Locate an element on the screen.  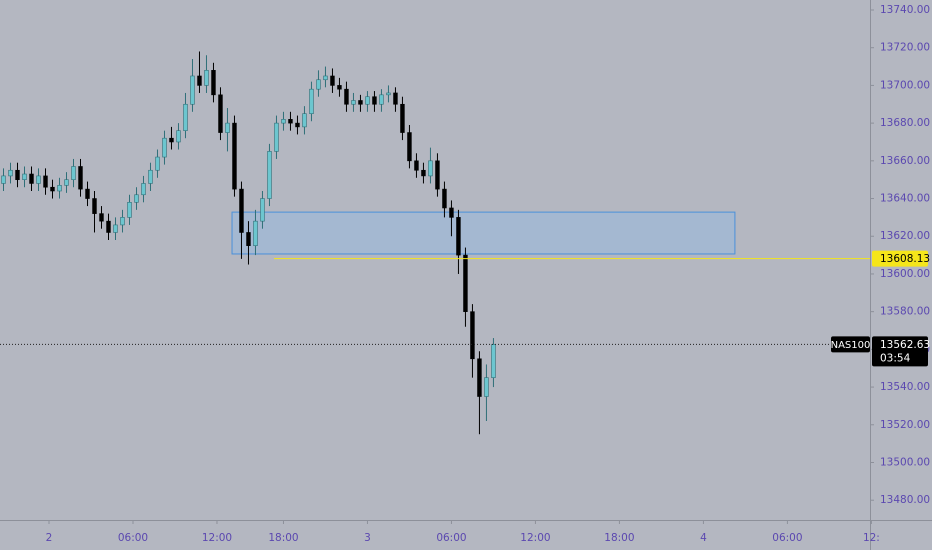
y-tick-label: 13620.00 is located at coordinates (905, 236).